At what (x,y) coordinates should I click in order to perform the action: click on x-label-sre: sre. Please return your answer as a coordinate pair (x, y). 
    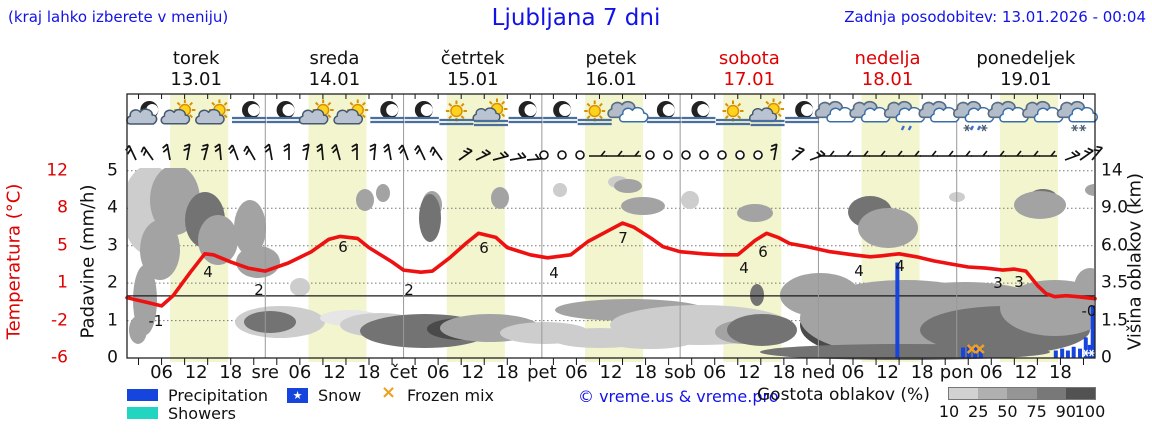
    Looking at the image, I should click on (265, 372).